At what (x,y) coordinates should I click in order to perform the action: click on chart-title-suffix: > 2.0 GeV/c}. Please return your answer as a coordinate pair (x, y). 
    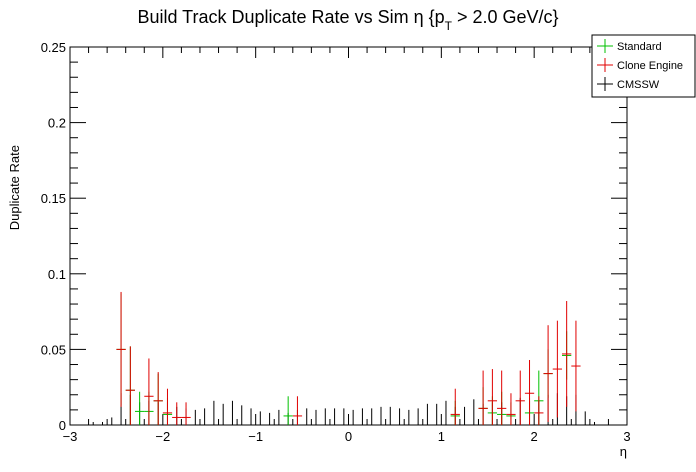
    Looking at the image, I should click on (505, 17).